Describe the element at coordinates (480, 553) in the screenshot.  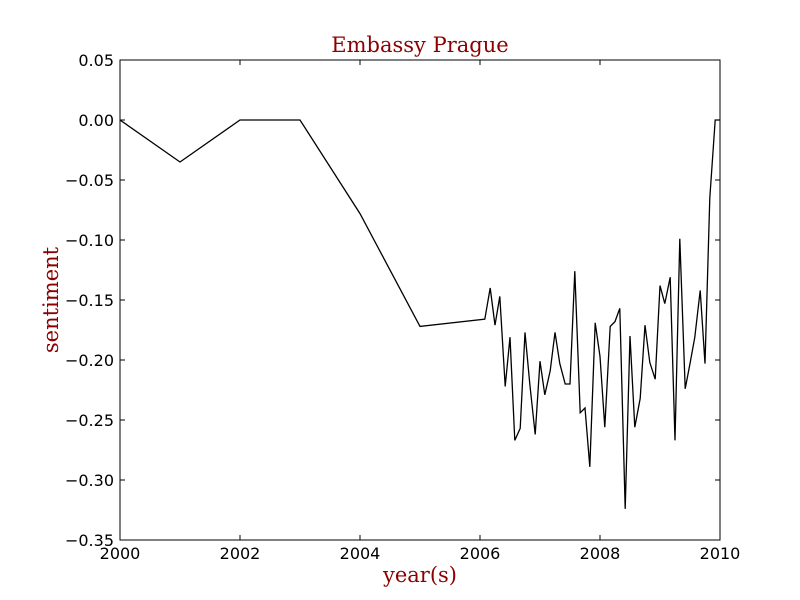
I see `x-tick-label: 2006` at that location.